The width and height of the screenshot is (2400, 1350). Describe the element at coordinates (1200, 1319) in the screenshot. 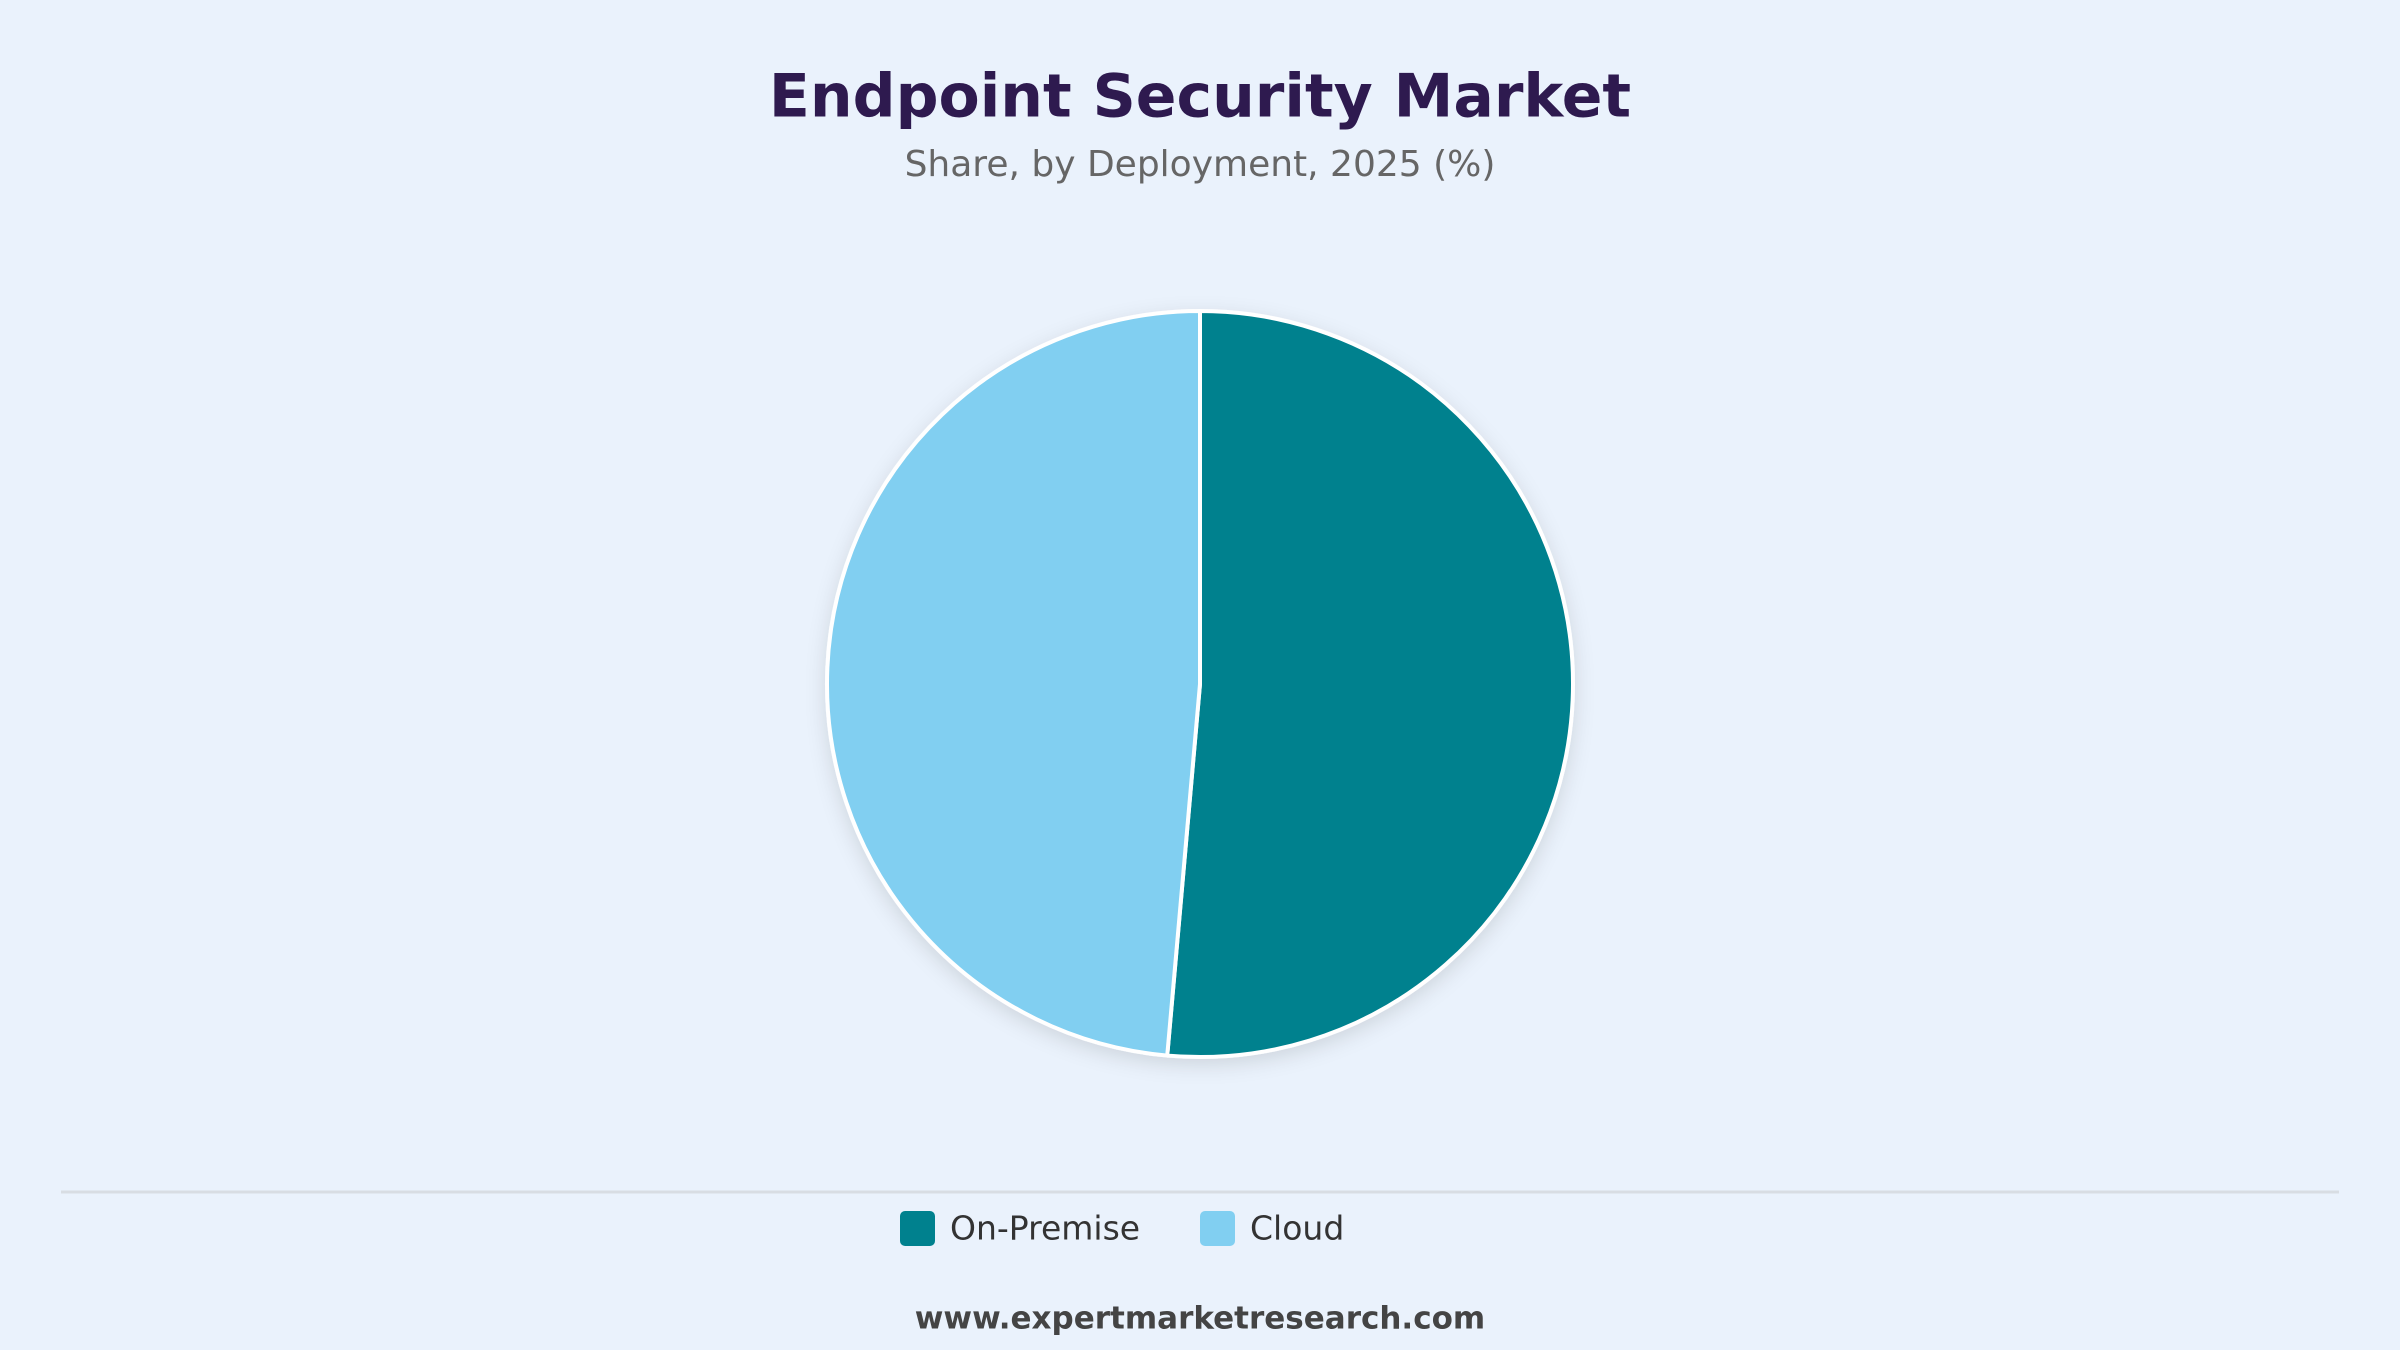

I see `source: www.expertmarketresearch.com` at that location.